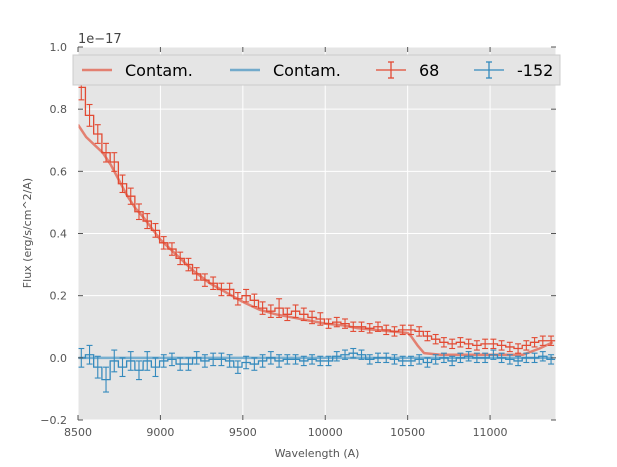  I want to click on legend-item: Contam., so click(137, 70).